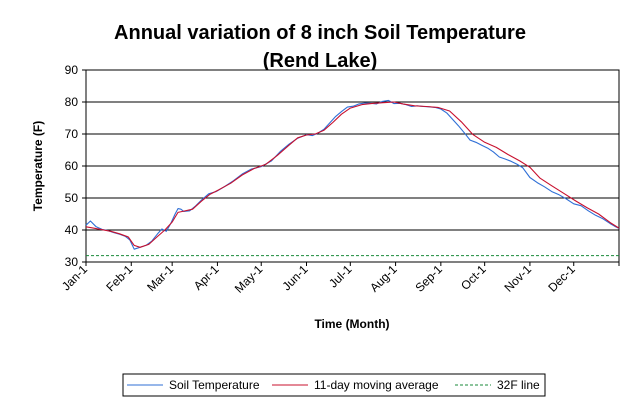  I want to click on legend-box, so click(334, 385).